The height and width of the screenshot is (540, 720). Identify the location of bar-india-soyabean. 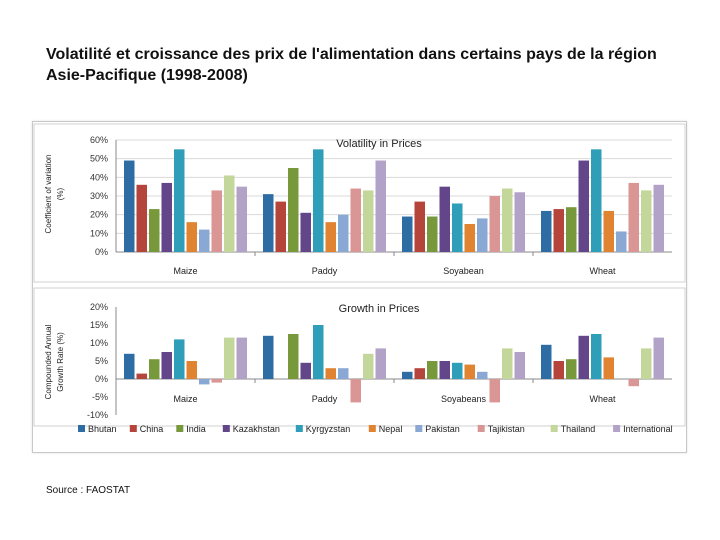
(432, 234).